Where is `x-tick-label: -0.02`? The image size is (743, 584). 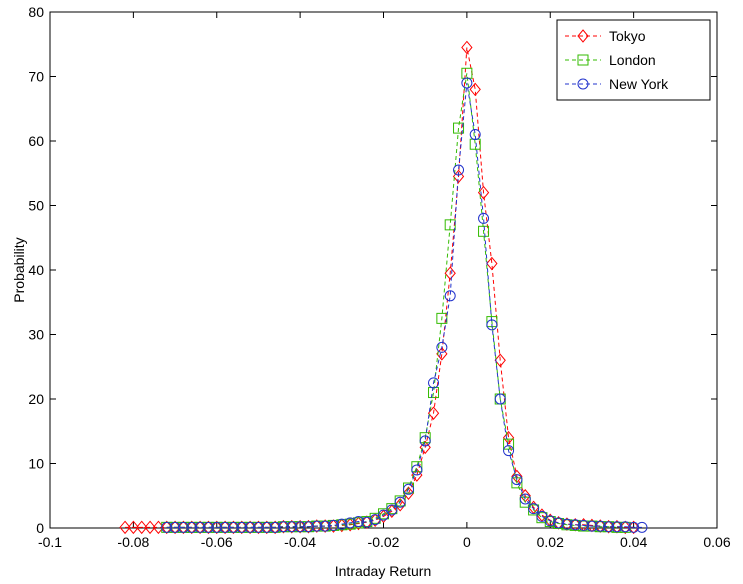 x-tick-label: -0.02 is located at coordinates (384, 542).